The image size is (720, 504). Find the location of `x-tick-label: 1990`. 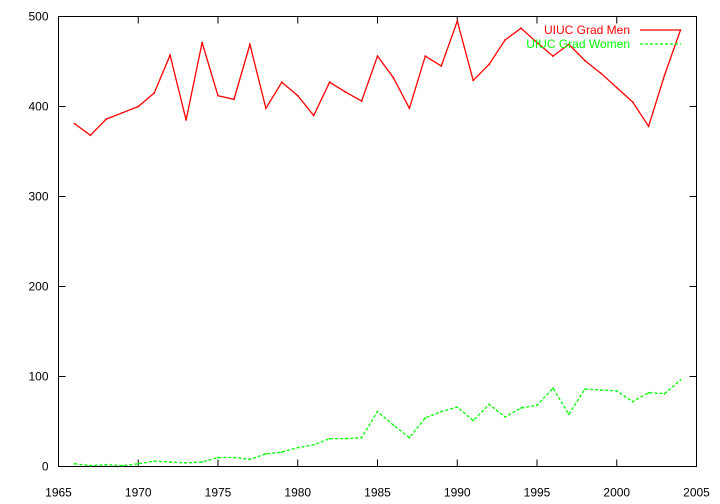

x-tick-label: 1990 is located at coordinates (457, 493).